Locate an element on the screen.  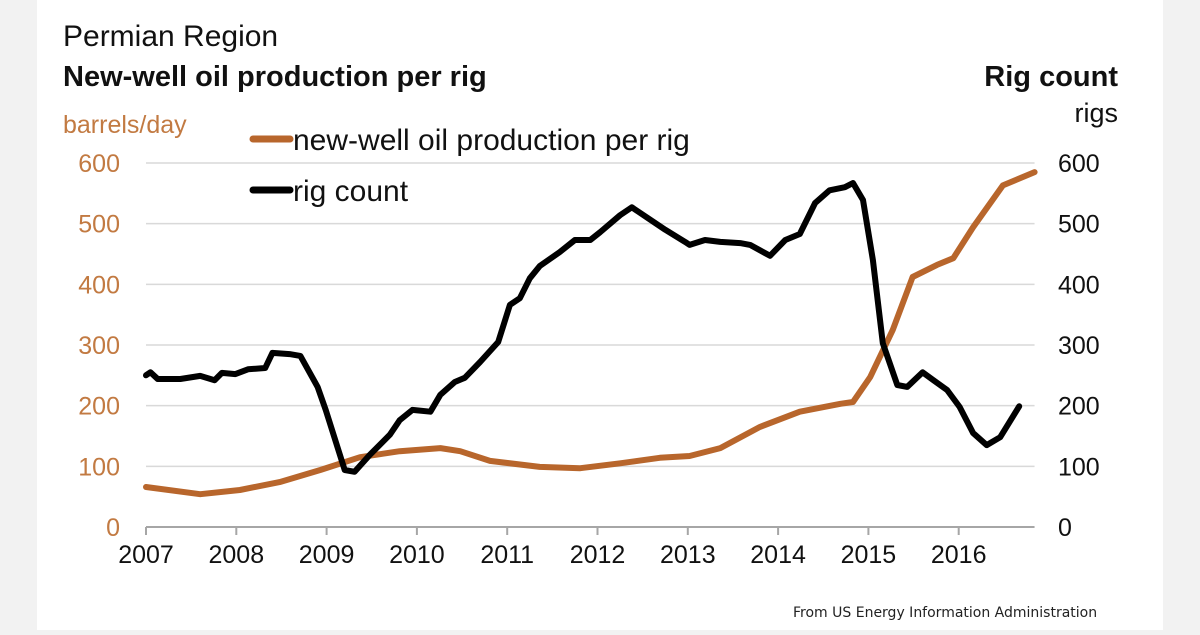
right-axis-title: Rig count is located at coordinates (1051, 77).